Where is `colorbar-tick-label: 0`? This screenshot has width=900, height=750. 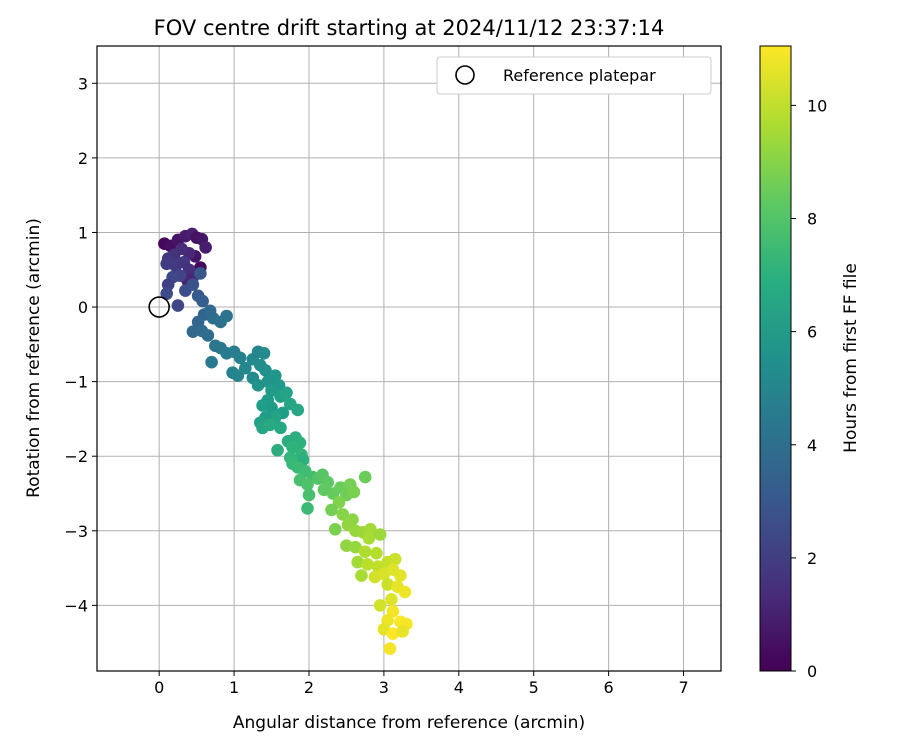 colorbar-tick-label: 0 is located at coordinates (812, 671).